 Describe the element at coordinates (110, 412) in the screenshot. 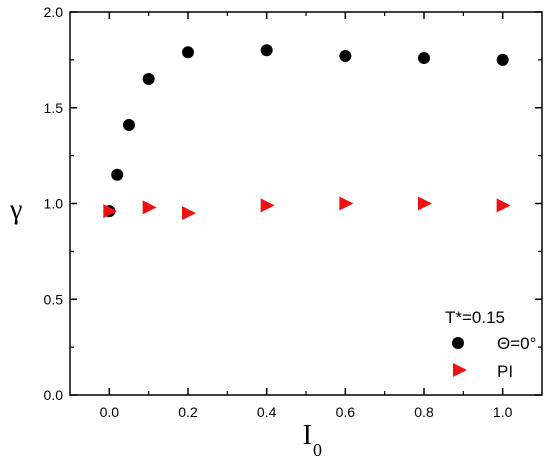

I see `x-tick-label: 0.0` at that location.